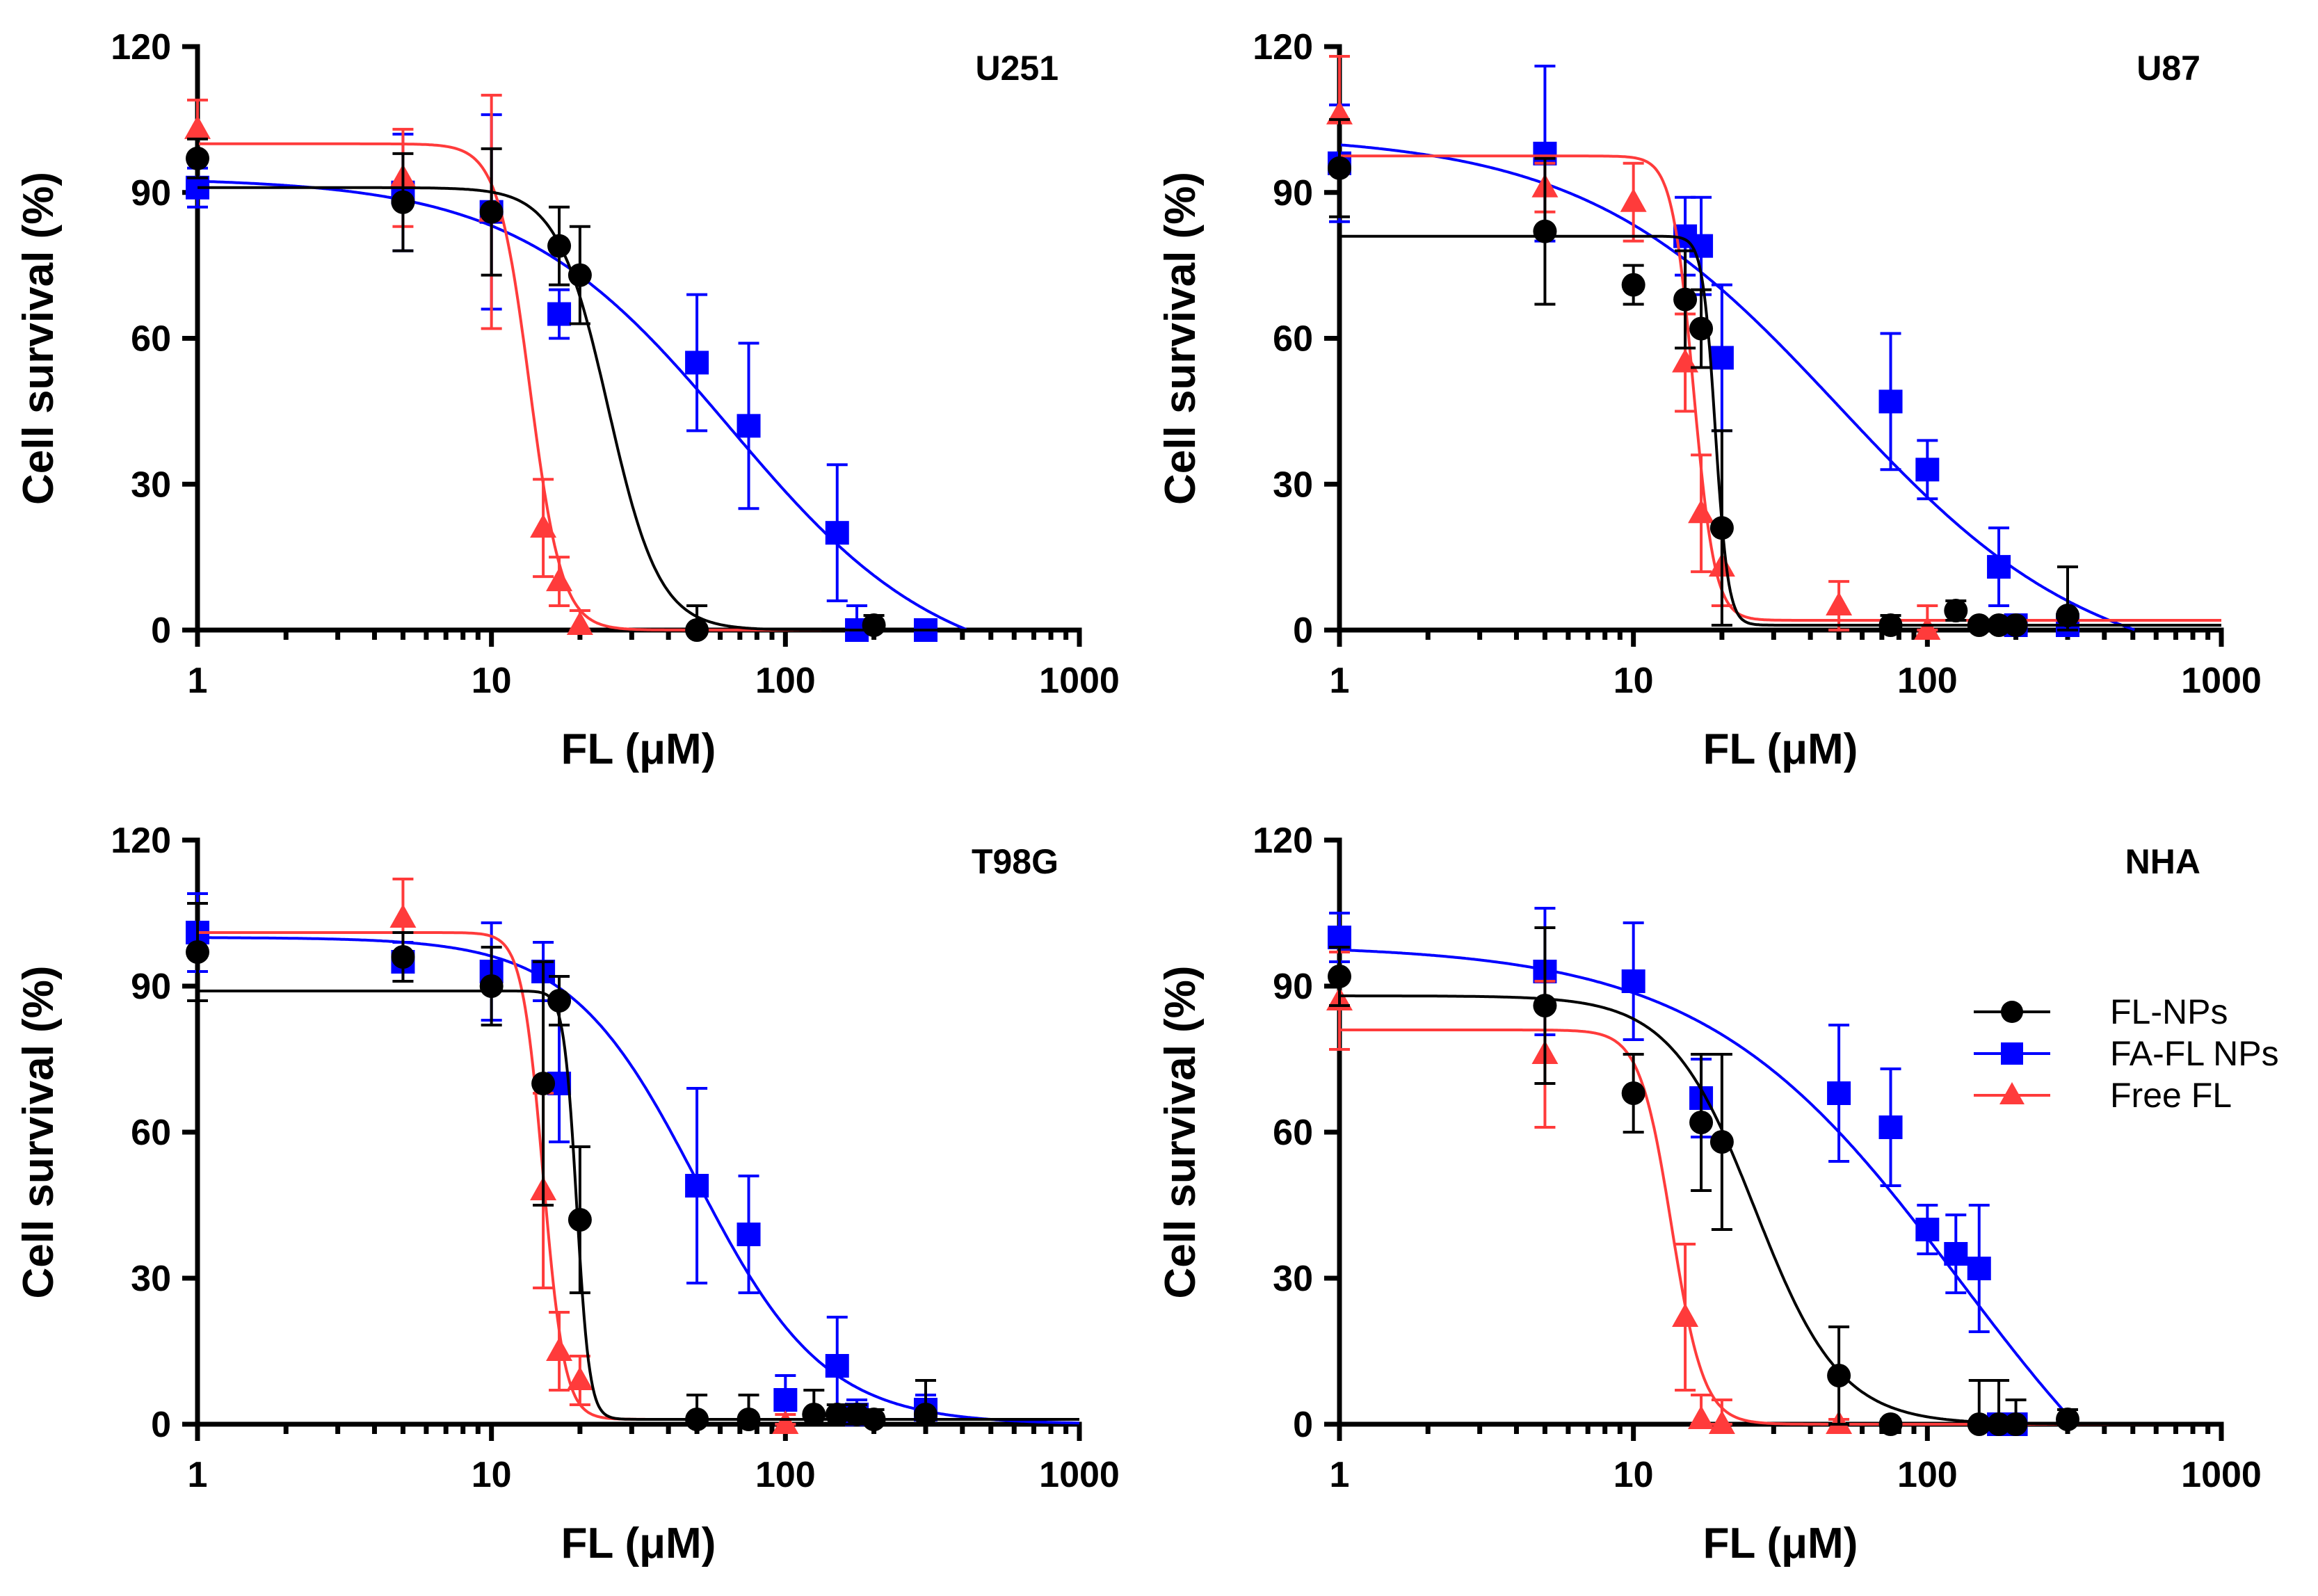  I want to click on legend-marker-circle, so click(2012, 1012).